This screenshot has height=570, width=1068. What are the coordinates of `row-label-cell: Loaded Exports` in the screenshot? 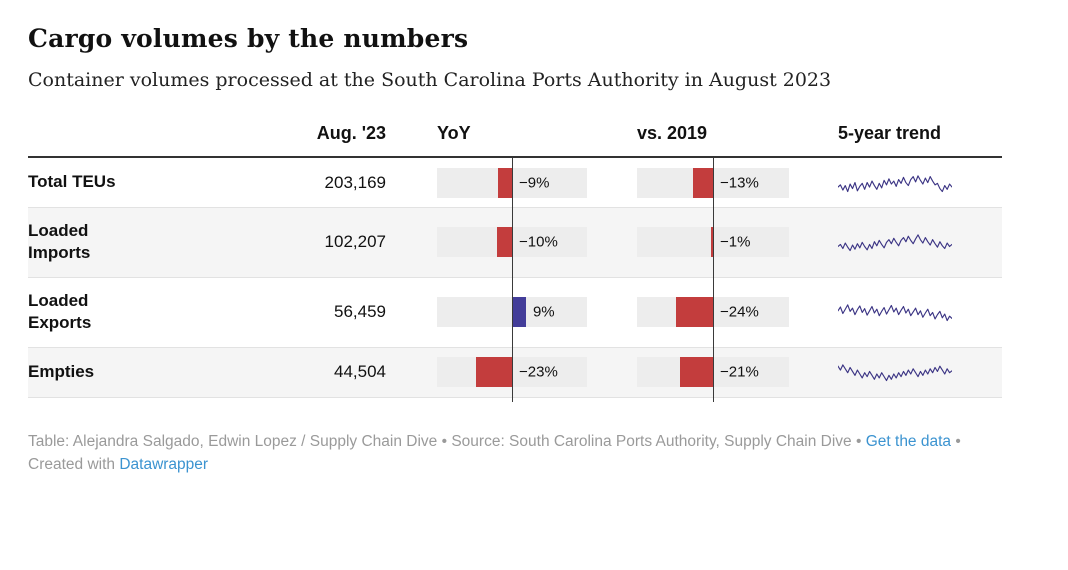 It's located at (157, 312).